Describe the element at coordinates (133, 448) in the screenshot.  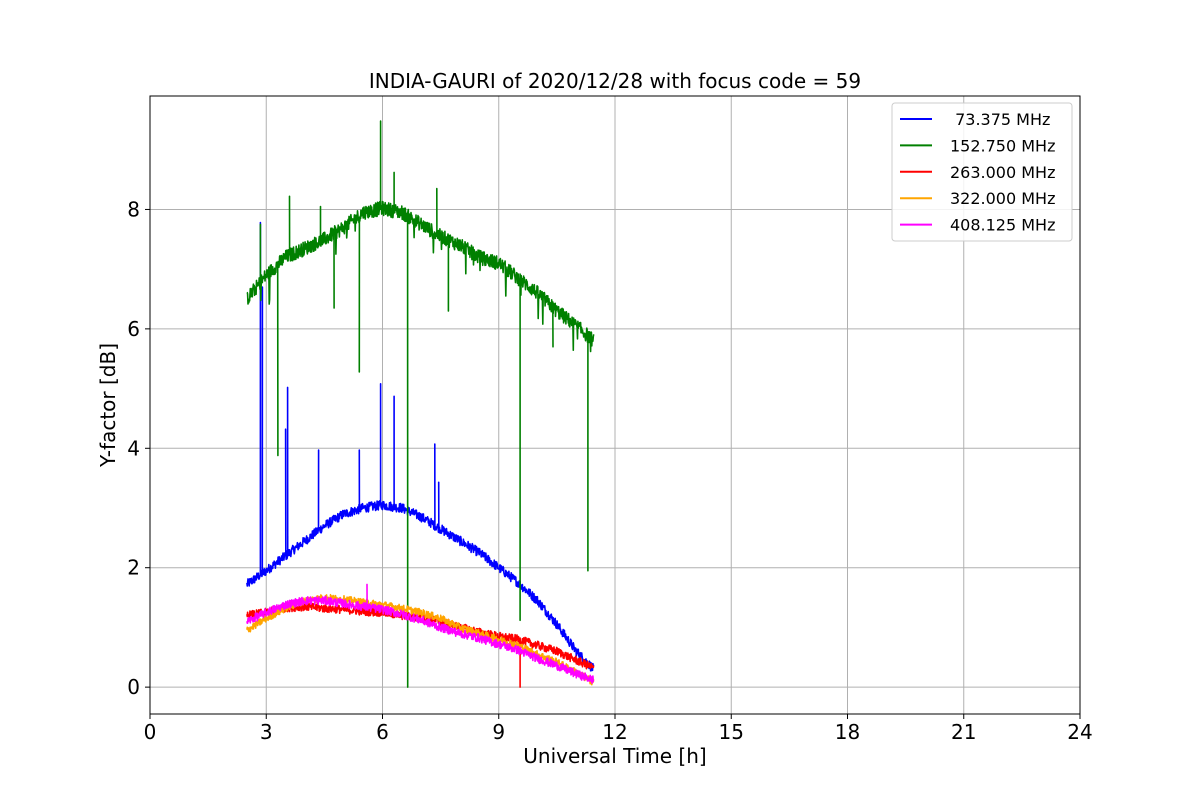
I see `y-tick-label: 4` at that location.